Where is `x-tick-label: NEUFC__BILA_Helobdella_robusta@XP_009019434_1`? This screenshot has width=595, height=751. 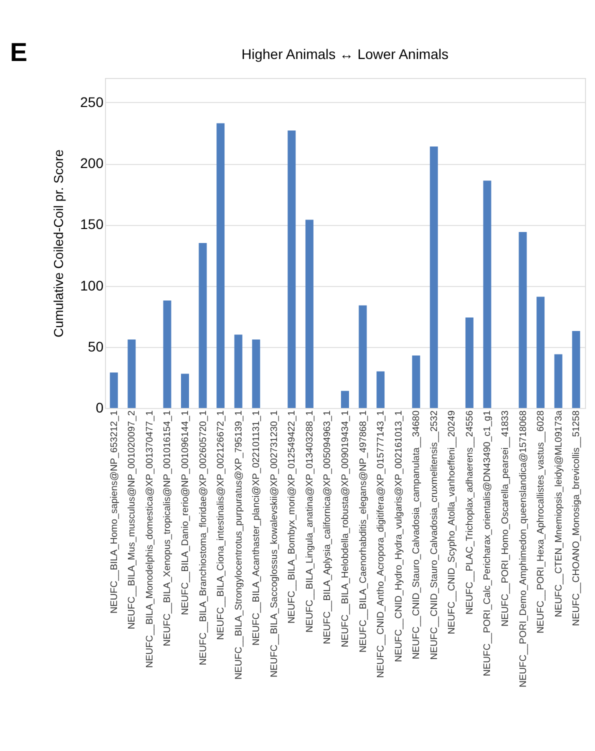 x-tick-label: NEUFC__BILA_Helobdella_robusta@XP_009019434_1 is located at coordinates (345, 529).